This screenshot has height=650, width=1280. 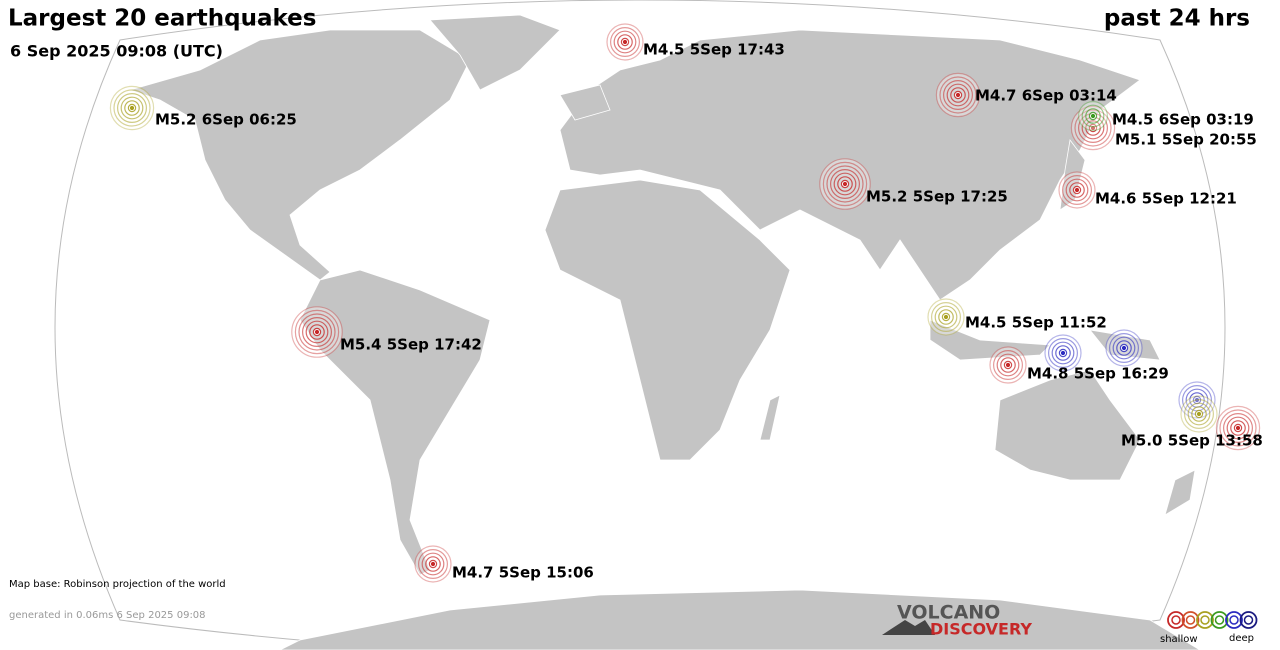 What do you see at coordinates (1046, 96) in the screenshot?
I see `quake-label: M4.7 6Sep 03:14` at bounding box center [1046, 96].